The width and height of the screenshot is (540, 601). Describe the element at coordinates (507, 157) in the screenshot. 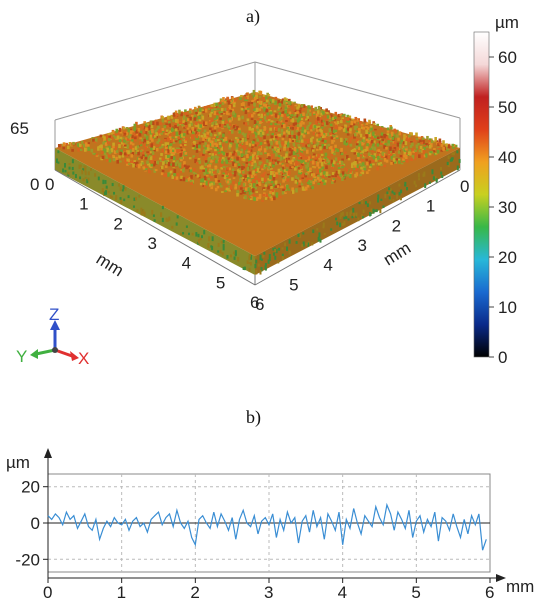

I see `colorbar-tick-label: 40` at that location.